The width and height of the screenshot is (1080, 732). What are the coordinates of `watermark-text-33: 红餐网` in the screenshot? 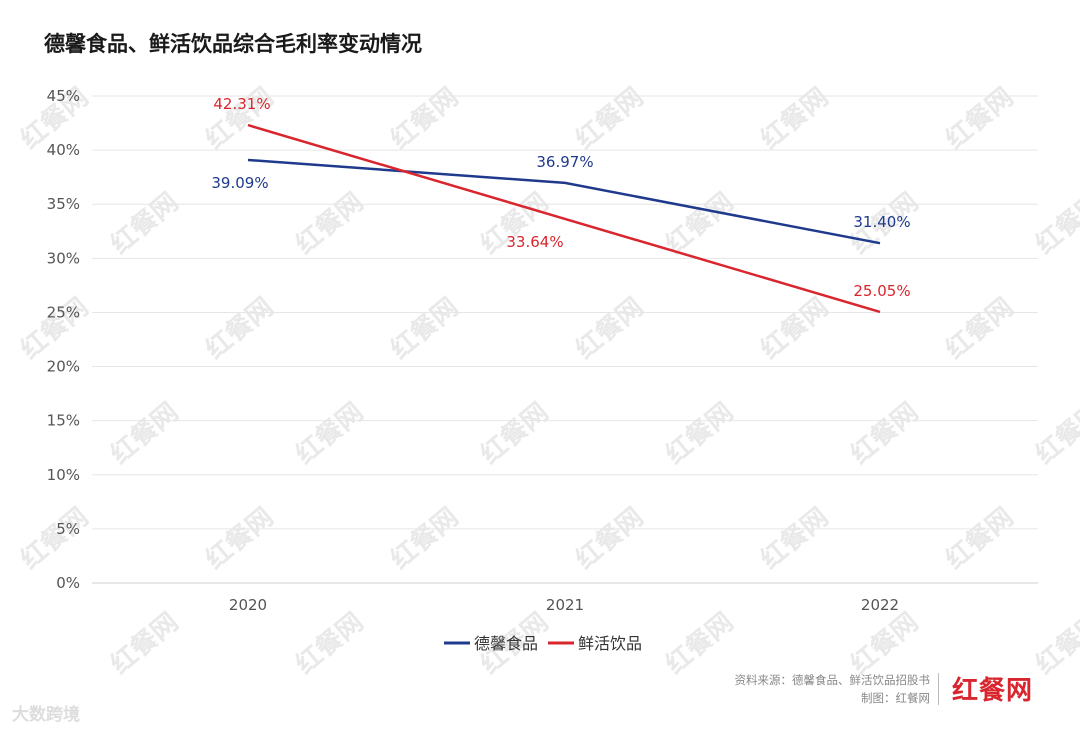 It's located at (980, 538).